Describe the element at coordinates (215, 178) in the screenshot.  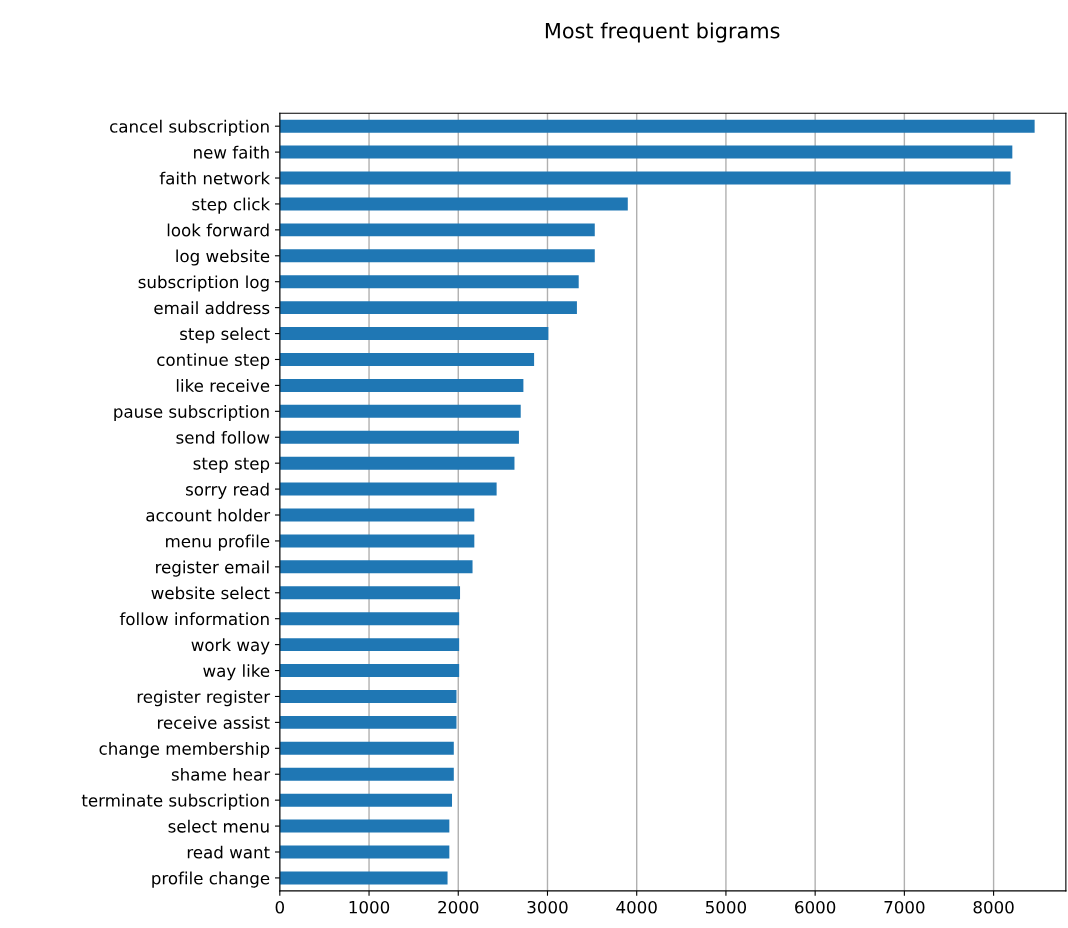
I see `y-tick-label: faith network` at that location.